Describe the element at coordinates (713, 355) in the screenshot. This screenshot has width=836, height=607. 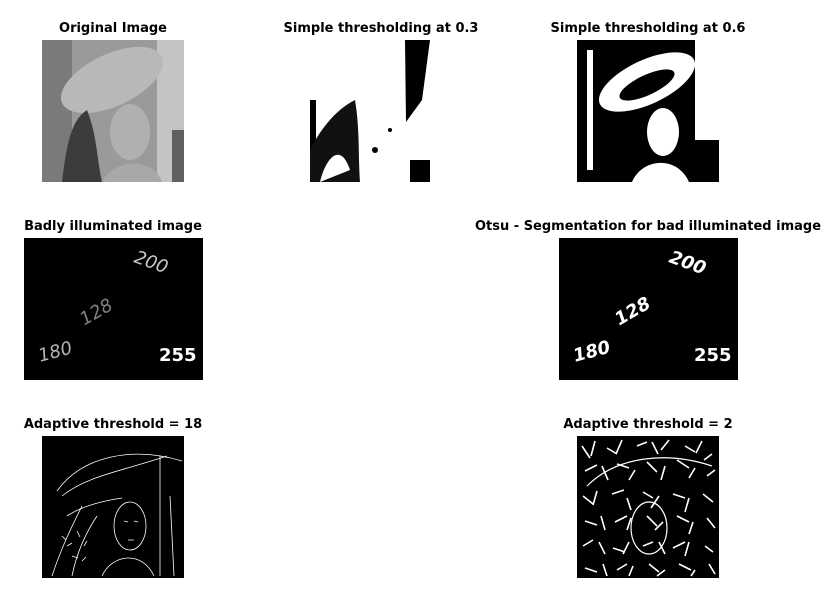
I see `otsu-number-255: 255` at that location.